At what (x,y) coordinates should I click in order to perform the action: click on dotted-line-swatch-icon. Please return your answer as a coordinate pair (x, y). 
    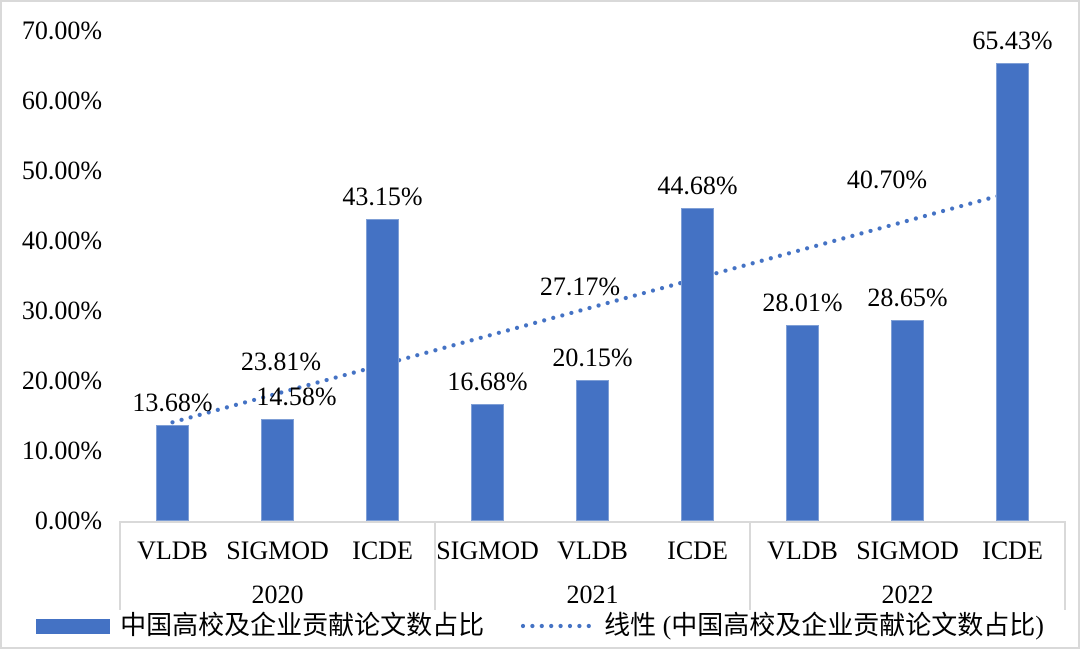
    Looking at the image, I should click on (557, 626).